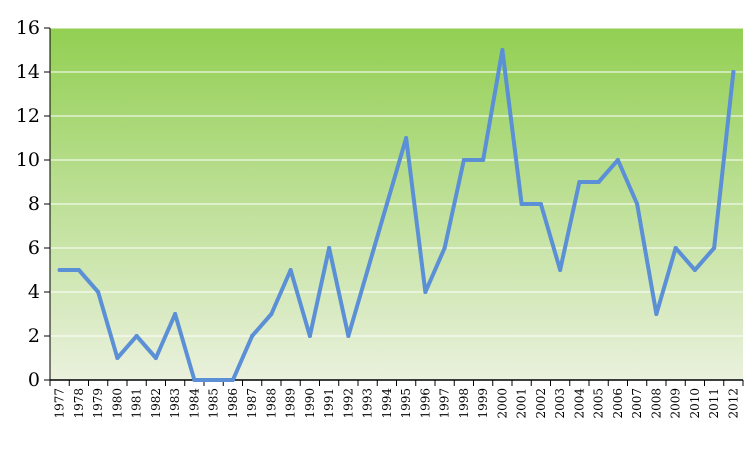 This screenshot has height=450, width=750. Describe the element at coordinates (579, 403) in the screenshot. I see `x-tick-label: 2004` at that location.